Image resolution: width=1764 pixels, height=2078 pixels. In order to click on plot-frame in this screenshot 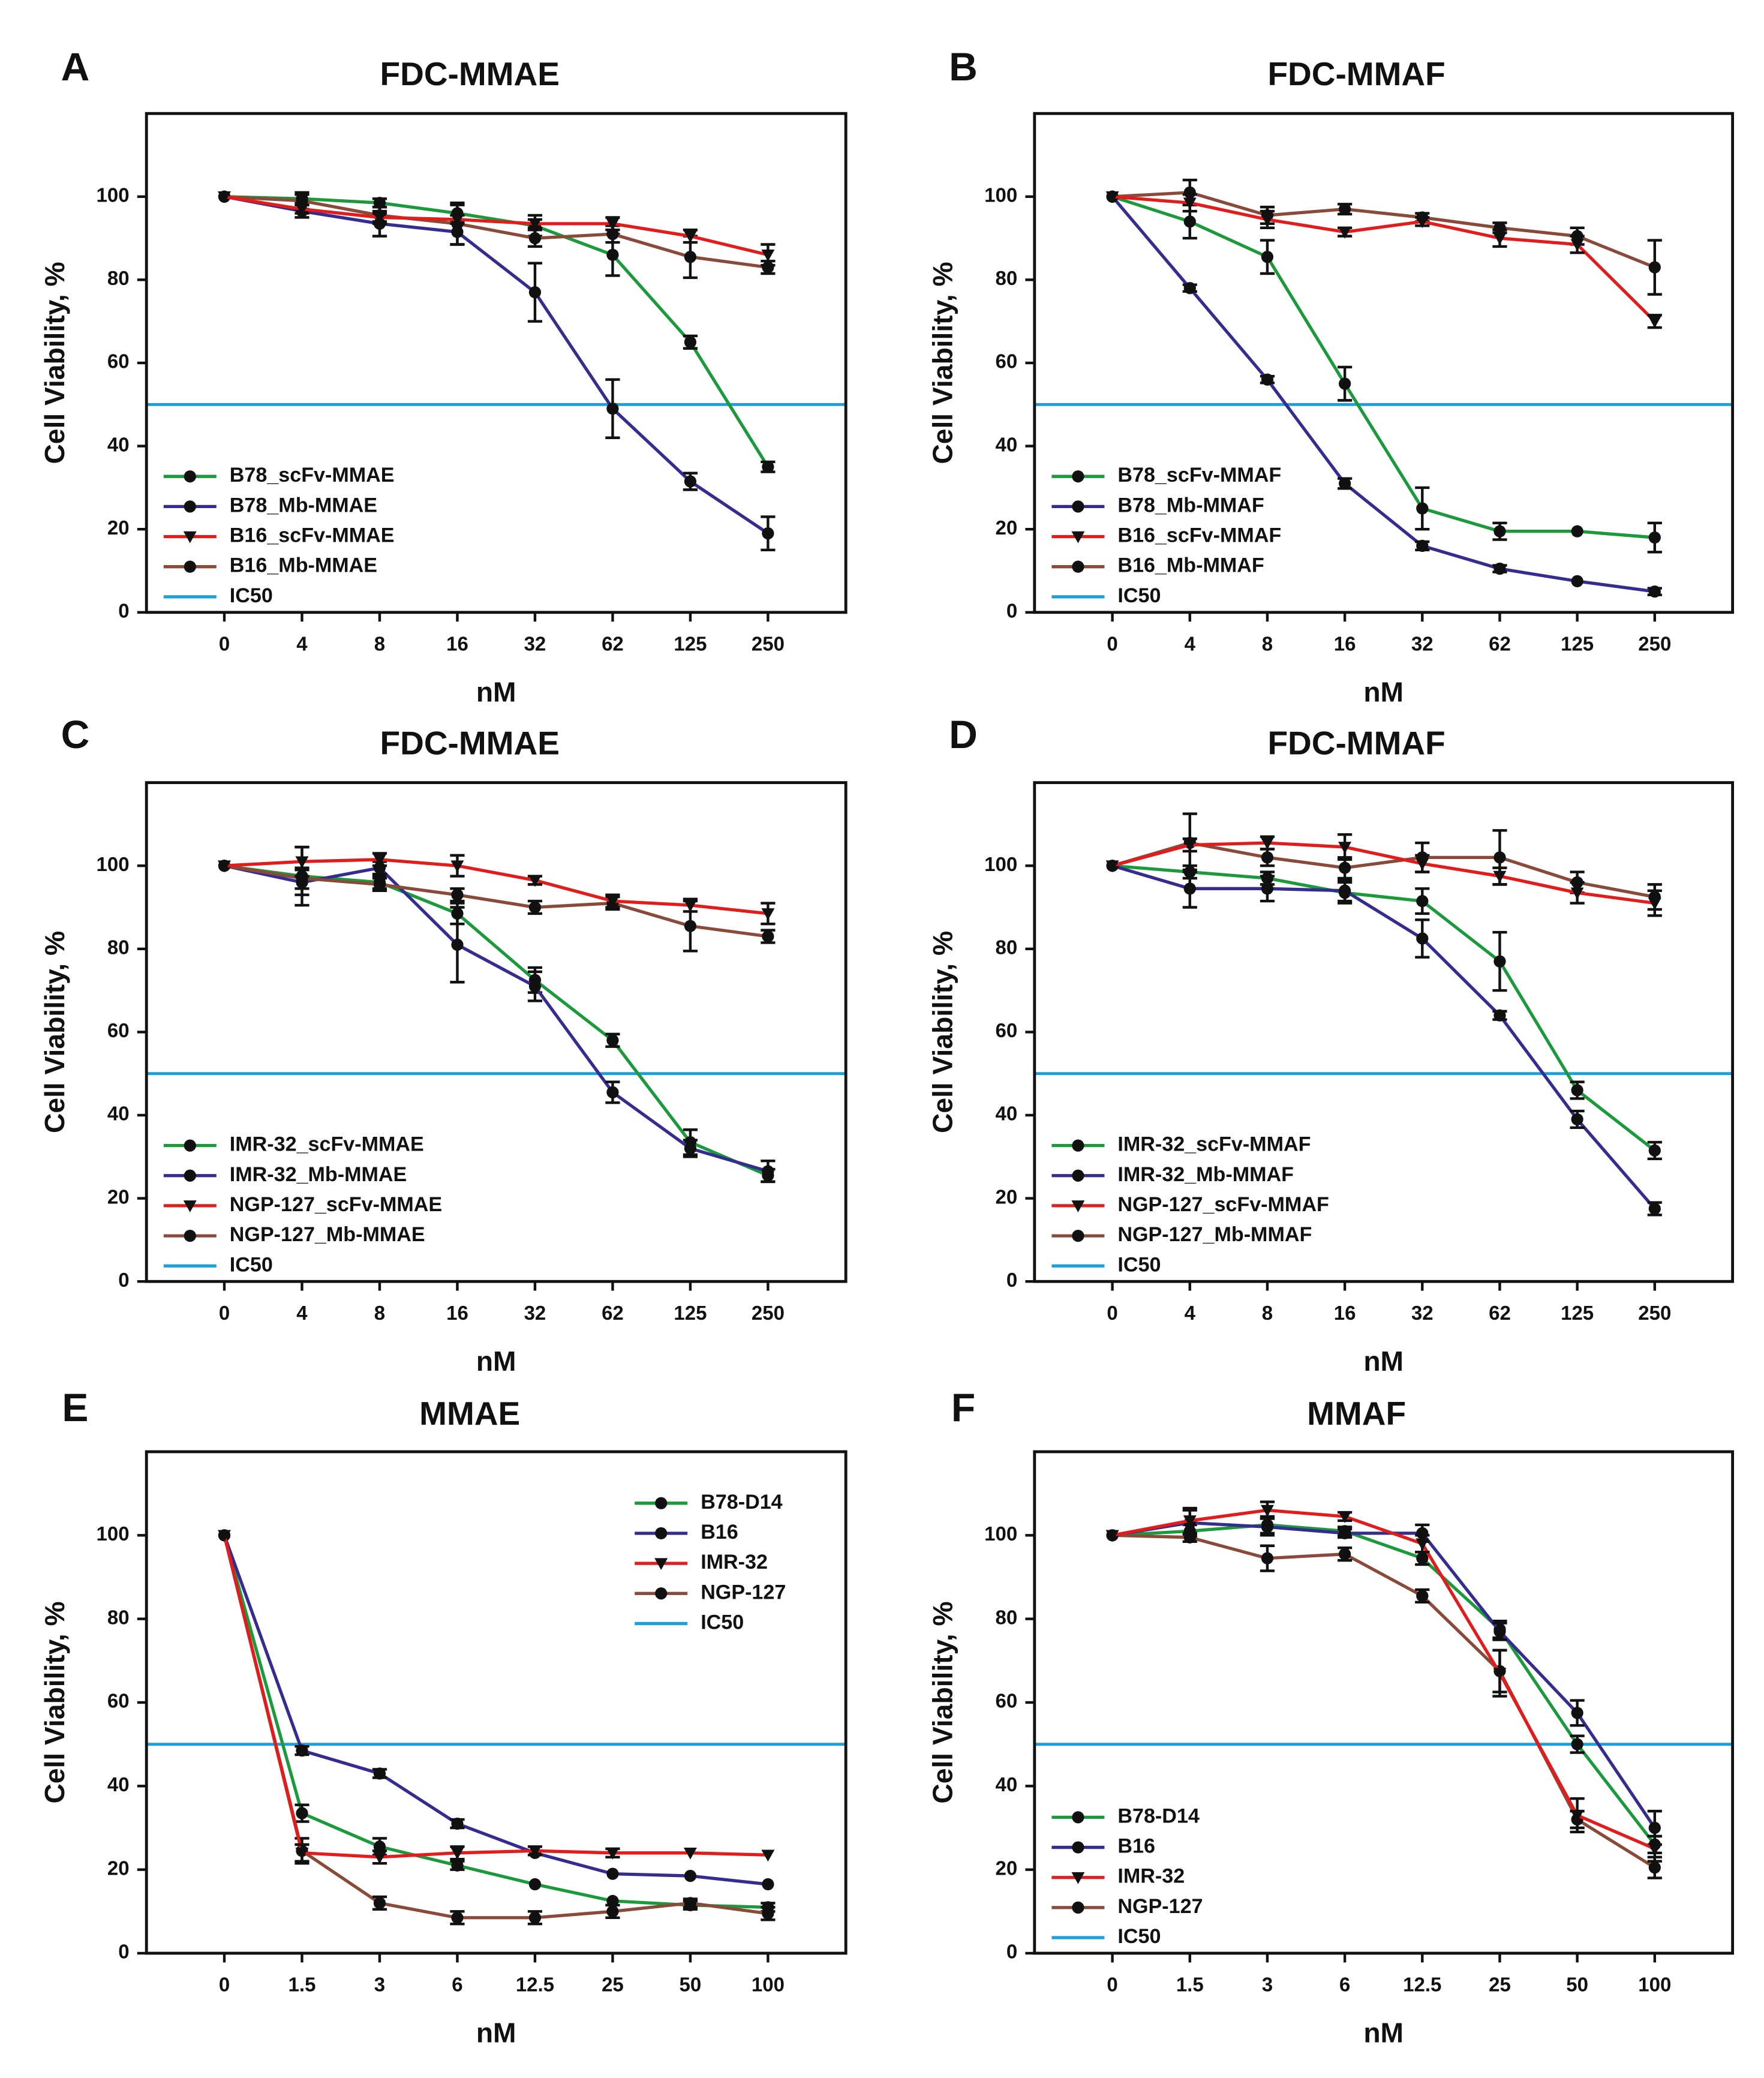, I will do `click(496, 1703)`.